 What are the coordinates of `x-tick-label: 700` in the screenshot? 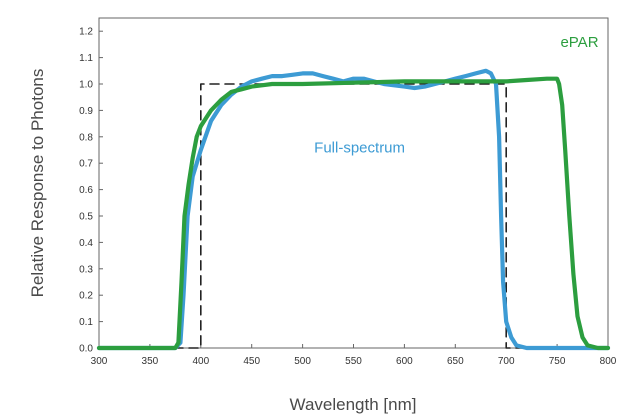 It's located at (506, 361).